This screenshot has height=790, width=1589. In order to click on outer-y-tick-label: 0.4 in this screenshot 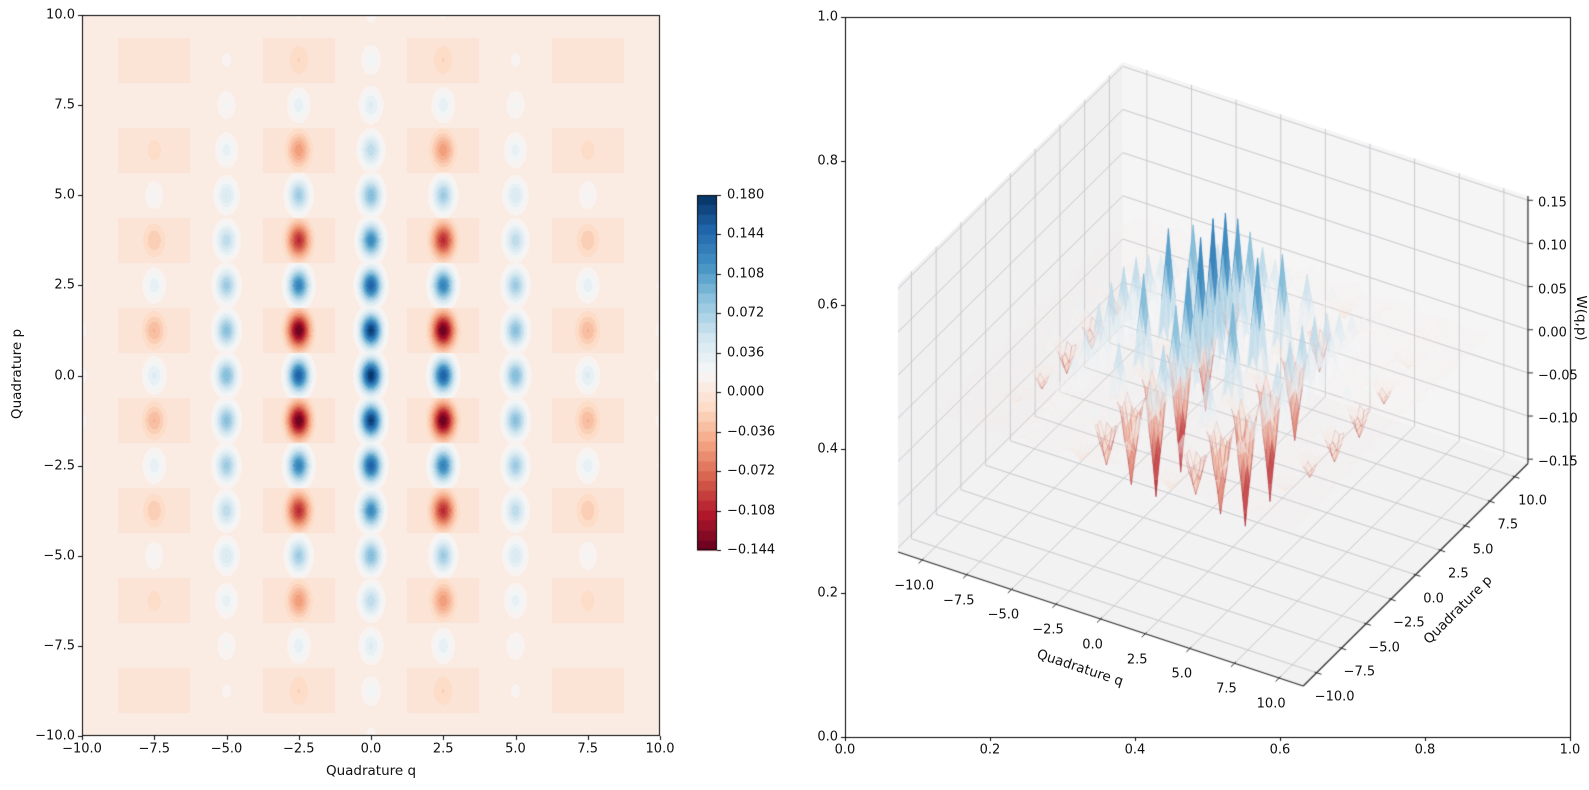, I will do `click(827, 449)`.